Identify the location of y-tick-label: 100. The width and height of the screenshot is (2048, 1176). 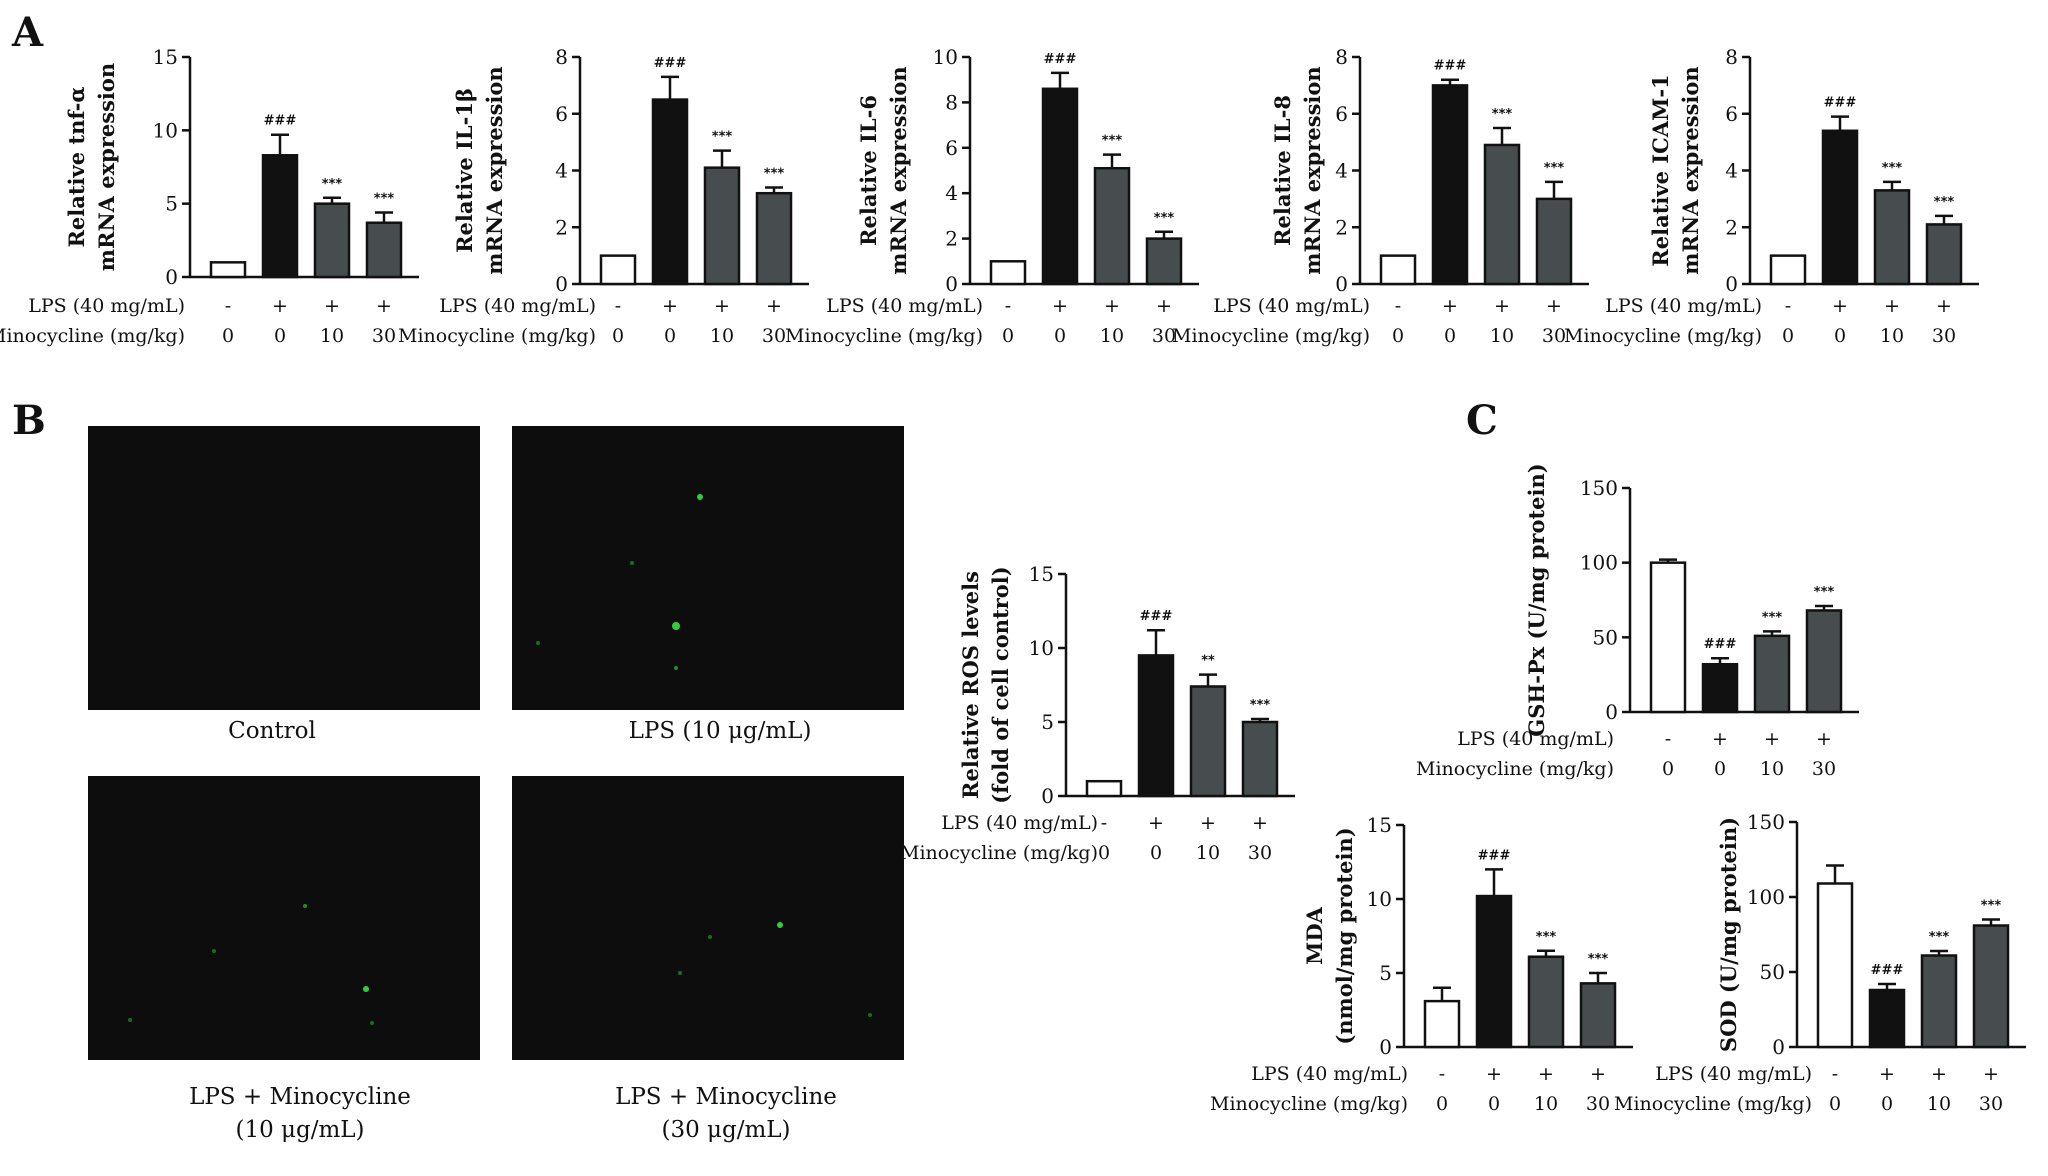
(1766, 897).